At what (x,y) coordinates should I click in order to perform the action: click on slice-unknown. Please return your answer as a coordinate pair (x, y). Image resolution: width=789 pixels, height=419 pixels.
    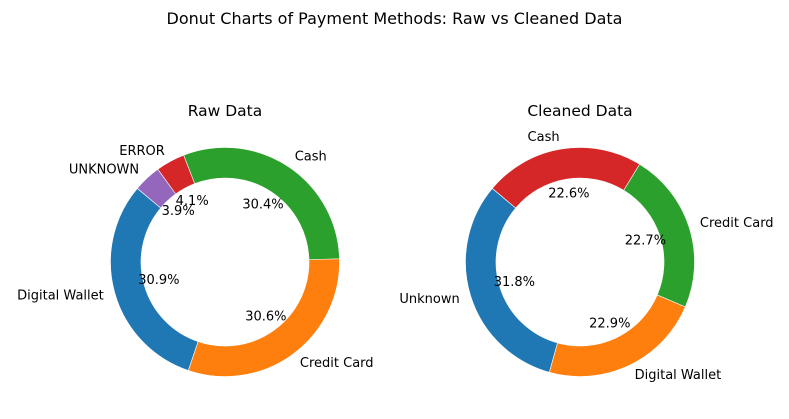
    Looking at the image, I should click on (156, 188).